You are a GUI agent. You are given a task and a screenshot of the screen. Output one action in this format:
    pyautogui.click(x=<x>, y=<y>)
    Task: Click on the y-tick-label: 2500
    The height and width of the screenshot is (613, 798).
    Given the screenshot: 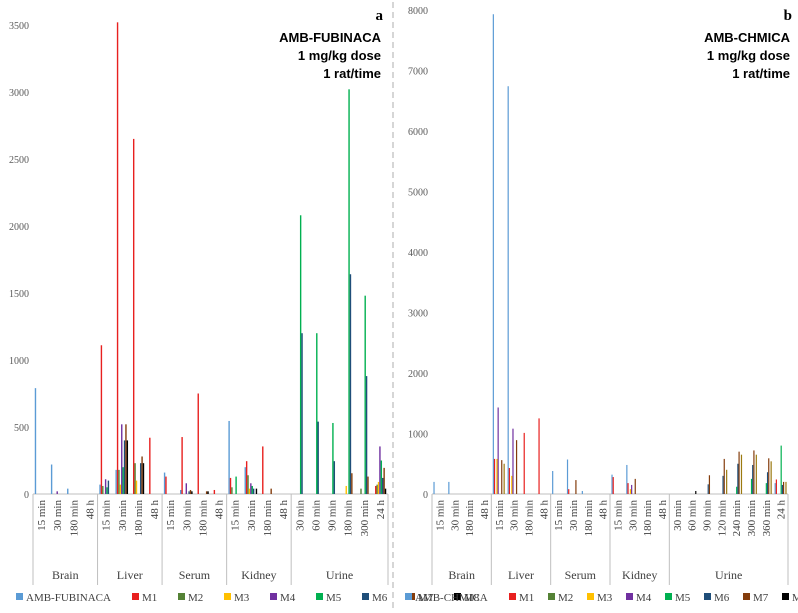 What is the action you would take?
    pyautogui.click(x=19, y=160)
    